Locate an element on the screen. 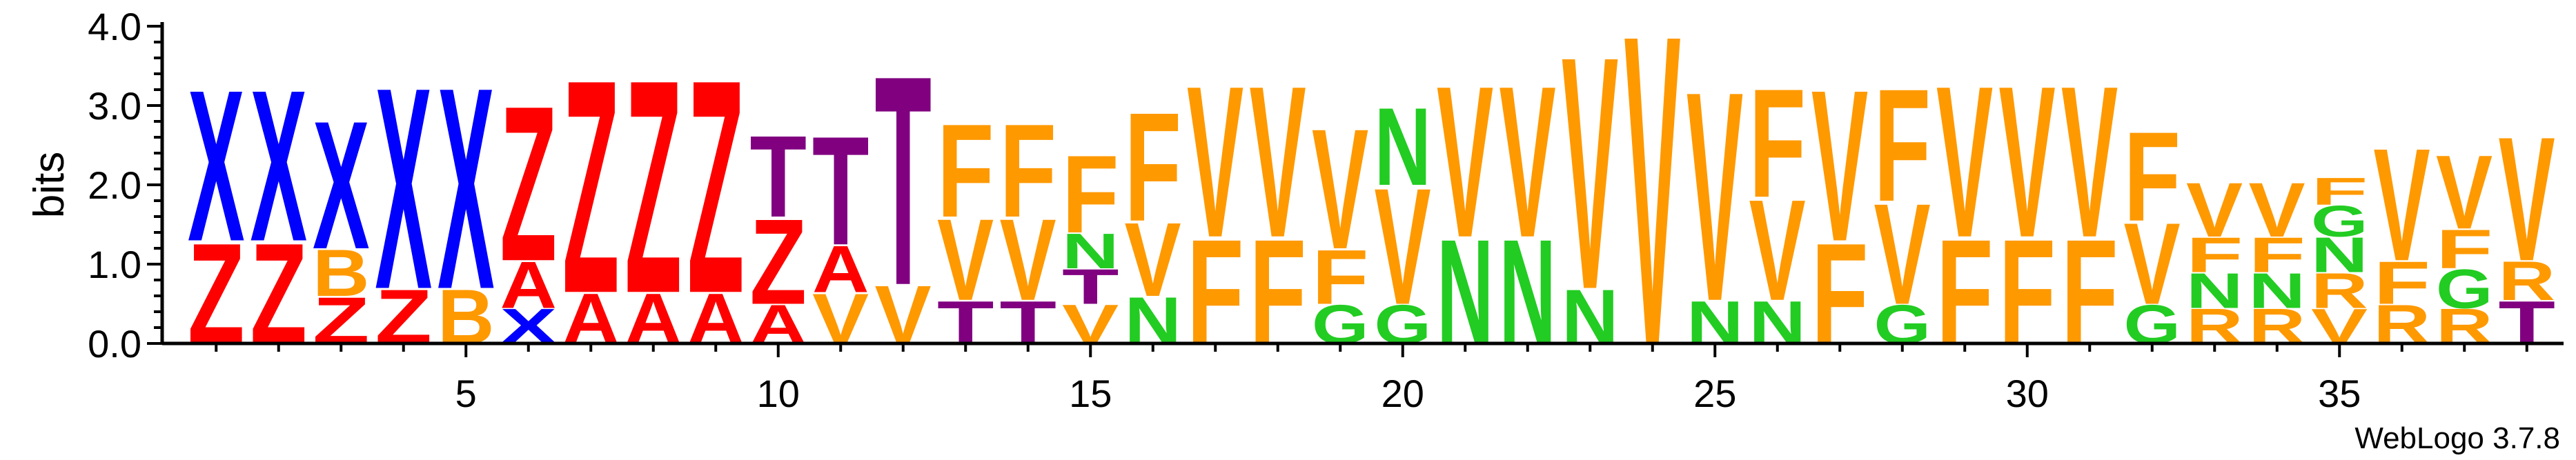  logo-letter-V-pos-37: V is located at coordinates (2464, 193).